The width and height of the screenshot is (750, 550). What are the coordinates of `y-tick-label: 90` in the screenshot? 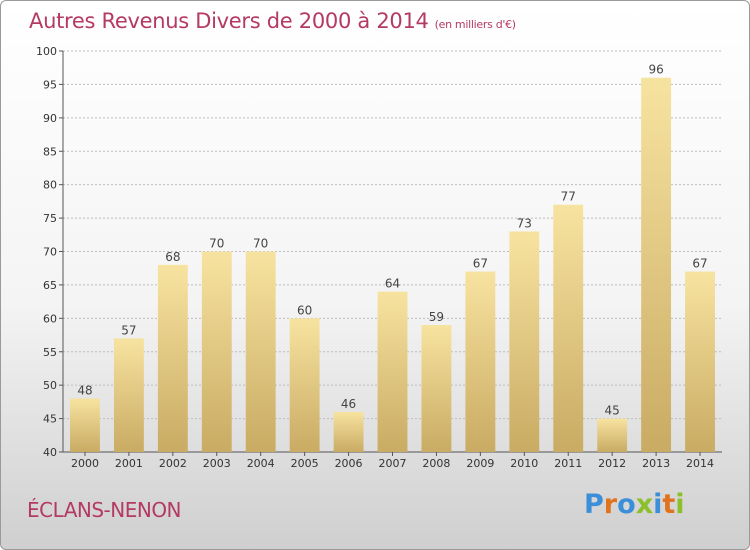 It's located at (50, 118).